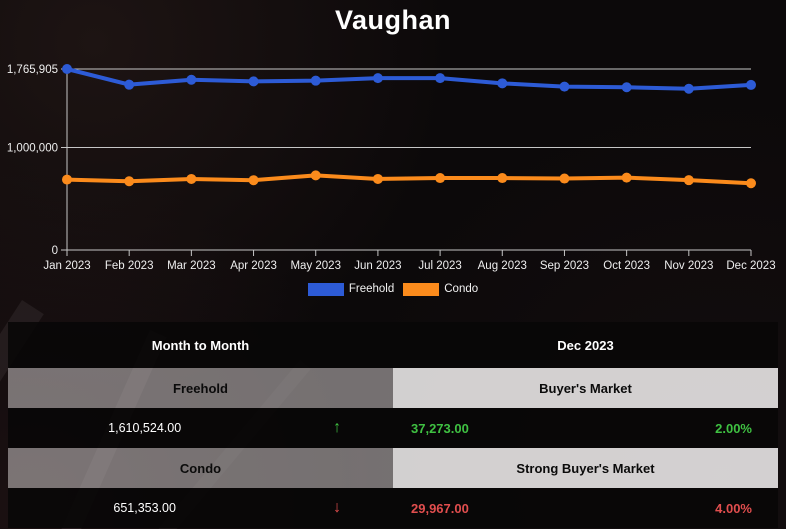 The image size is (786, 529). What do you see at coordinates (32, 70) in the screenshot?
I see `y-tick-label: 1,765,905` at bounding box center [32, 70].